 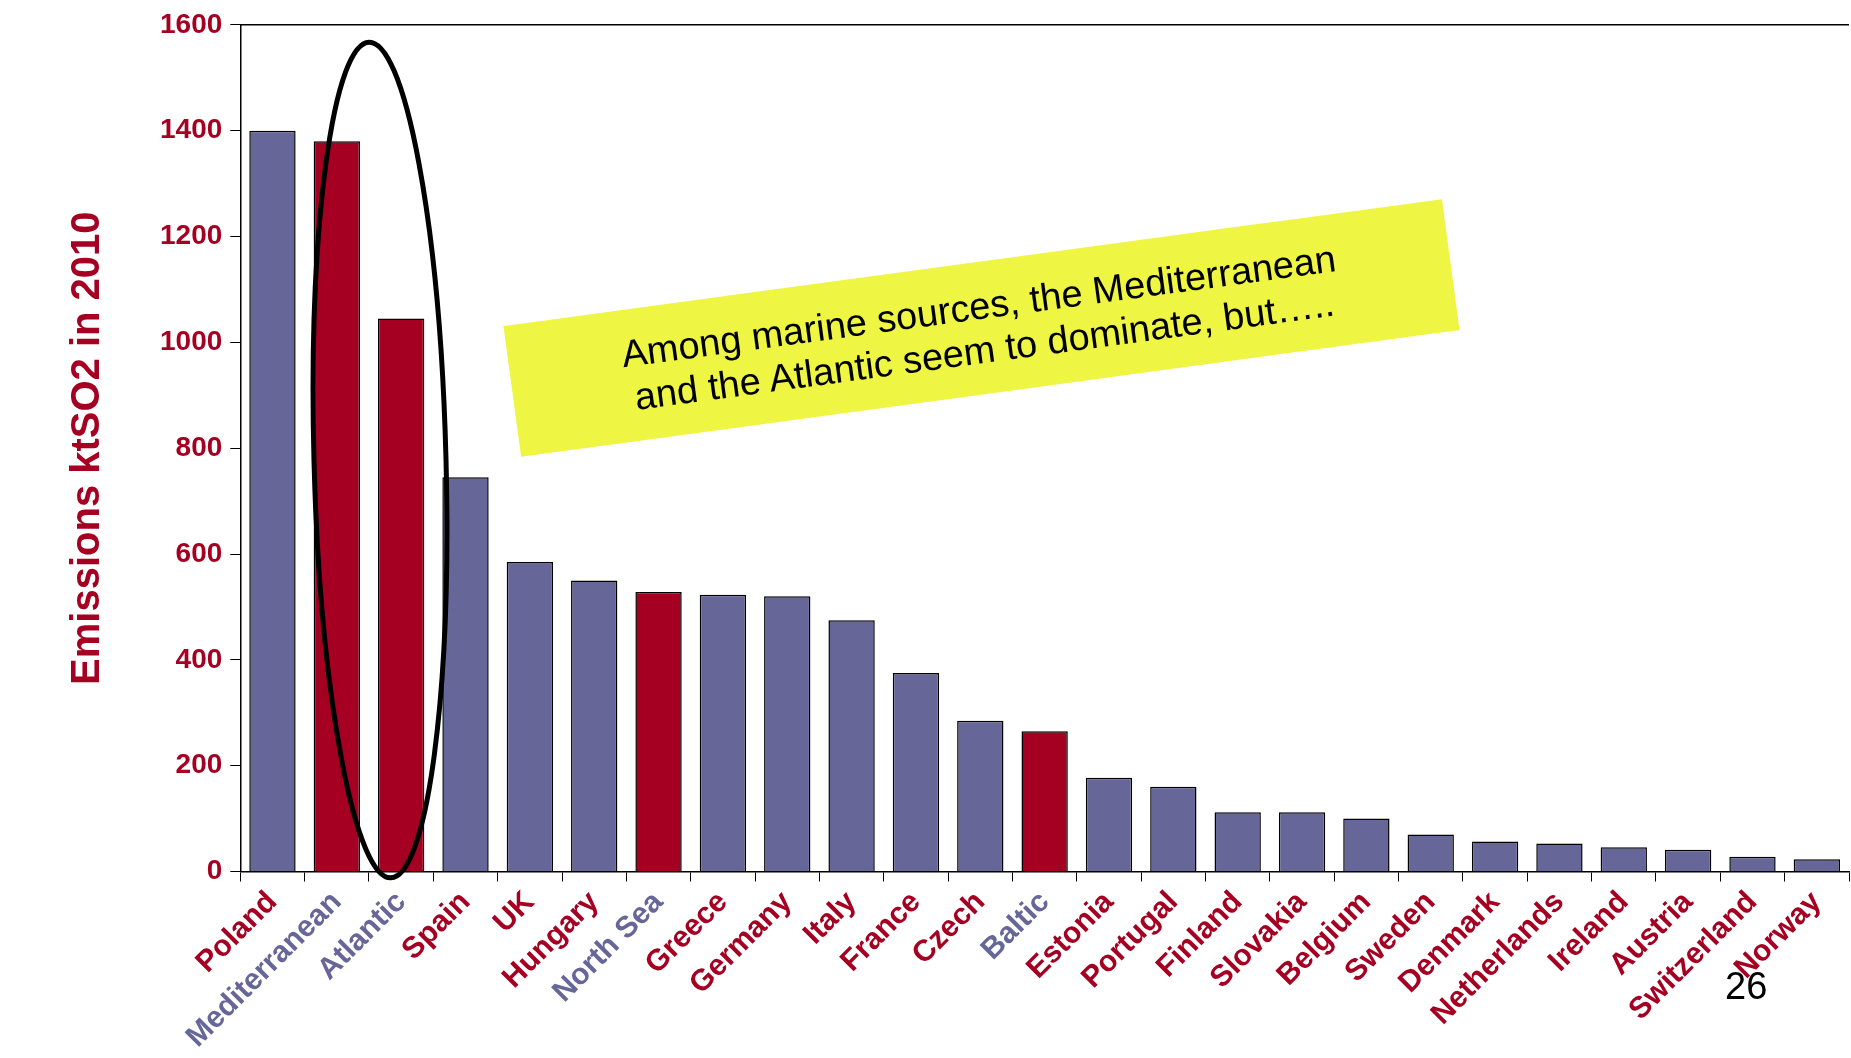 I want to click on callout-box: Among marine sources, the Mediterranean and the Atlantic seem to dominate, but….., so click(x=981, y=328).